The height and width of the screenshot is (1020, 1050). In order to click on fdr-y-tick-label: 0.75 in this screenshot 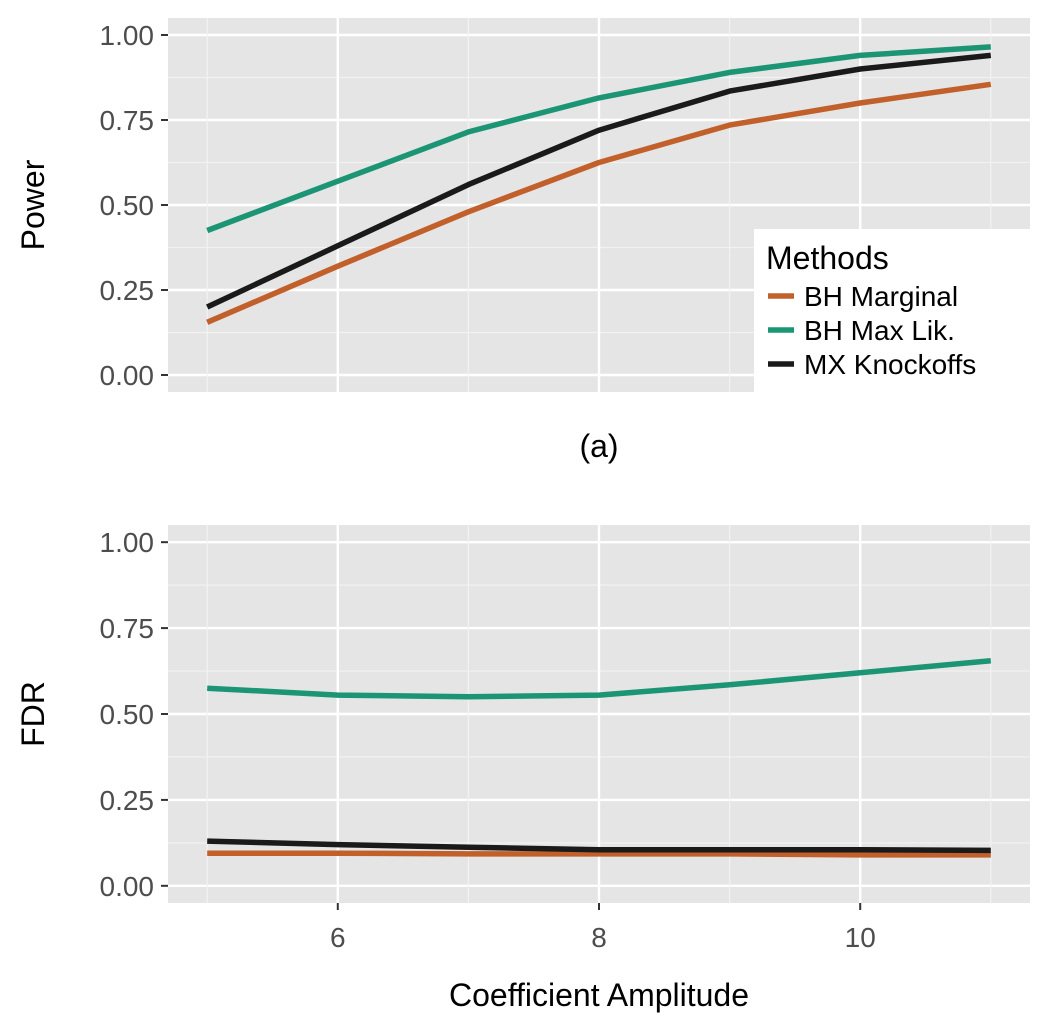, I will do `click(127, 628)`.